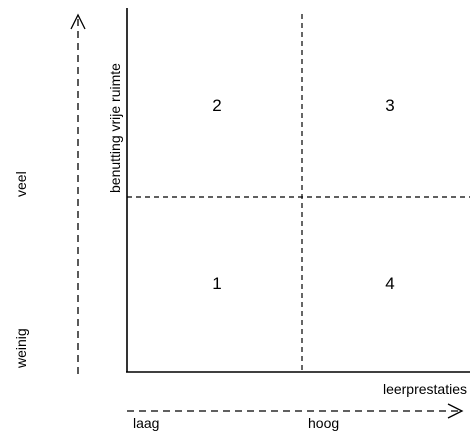 This screenshot has height=436, width=470. I want to click on left-arrow-head, so click(78, 21).